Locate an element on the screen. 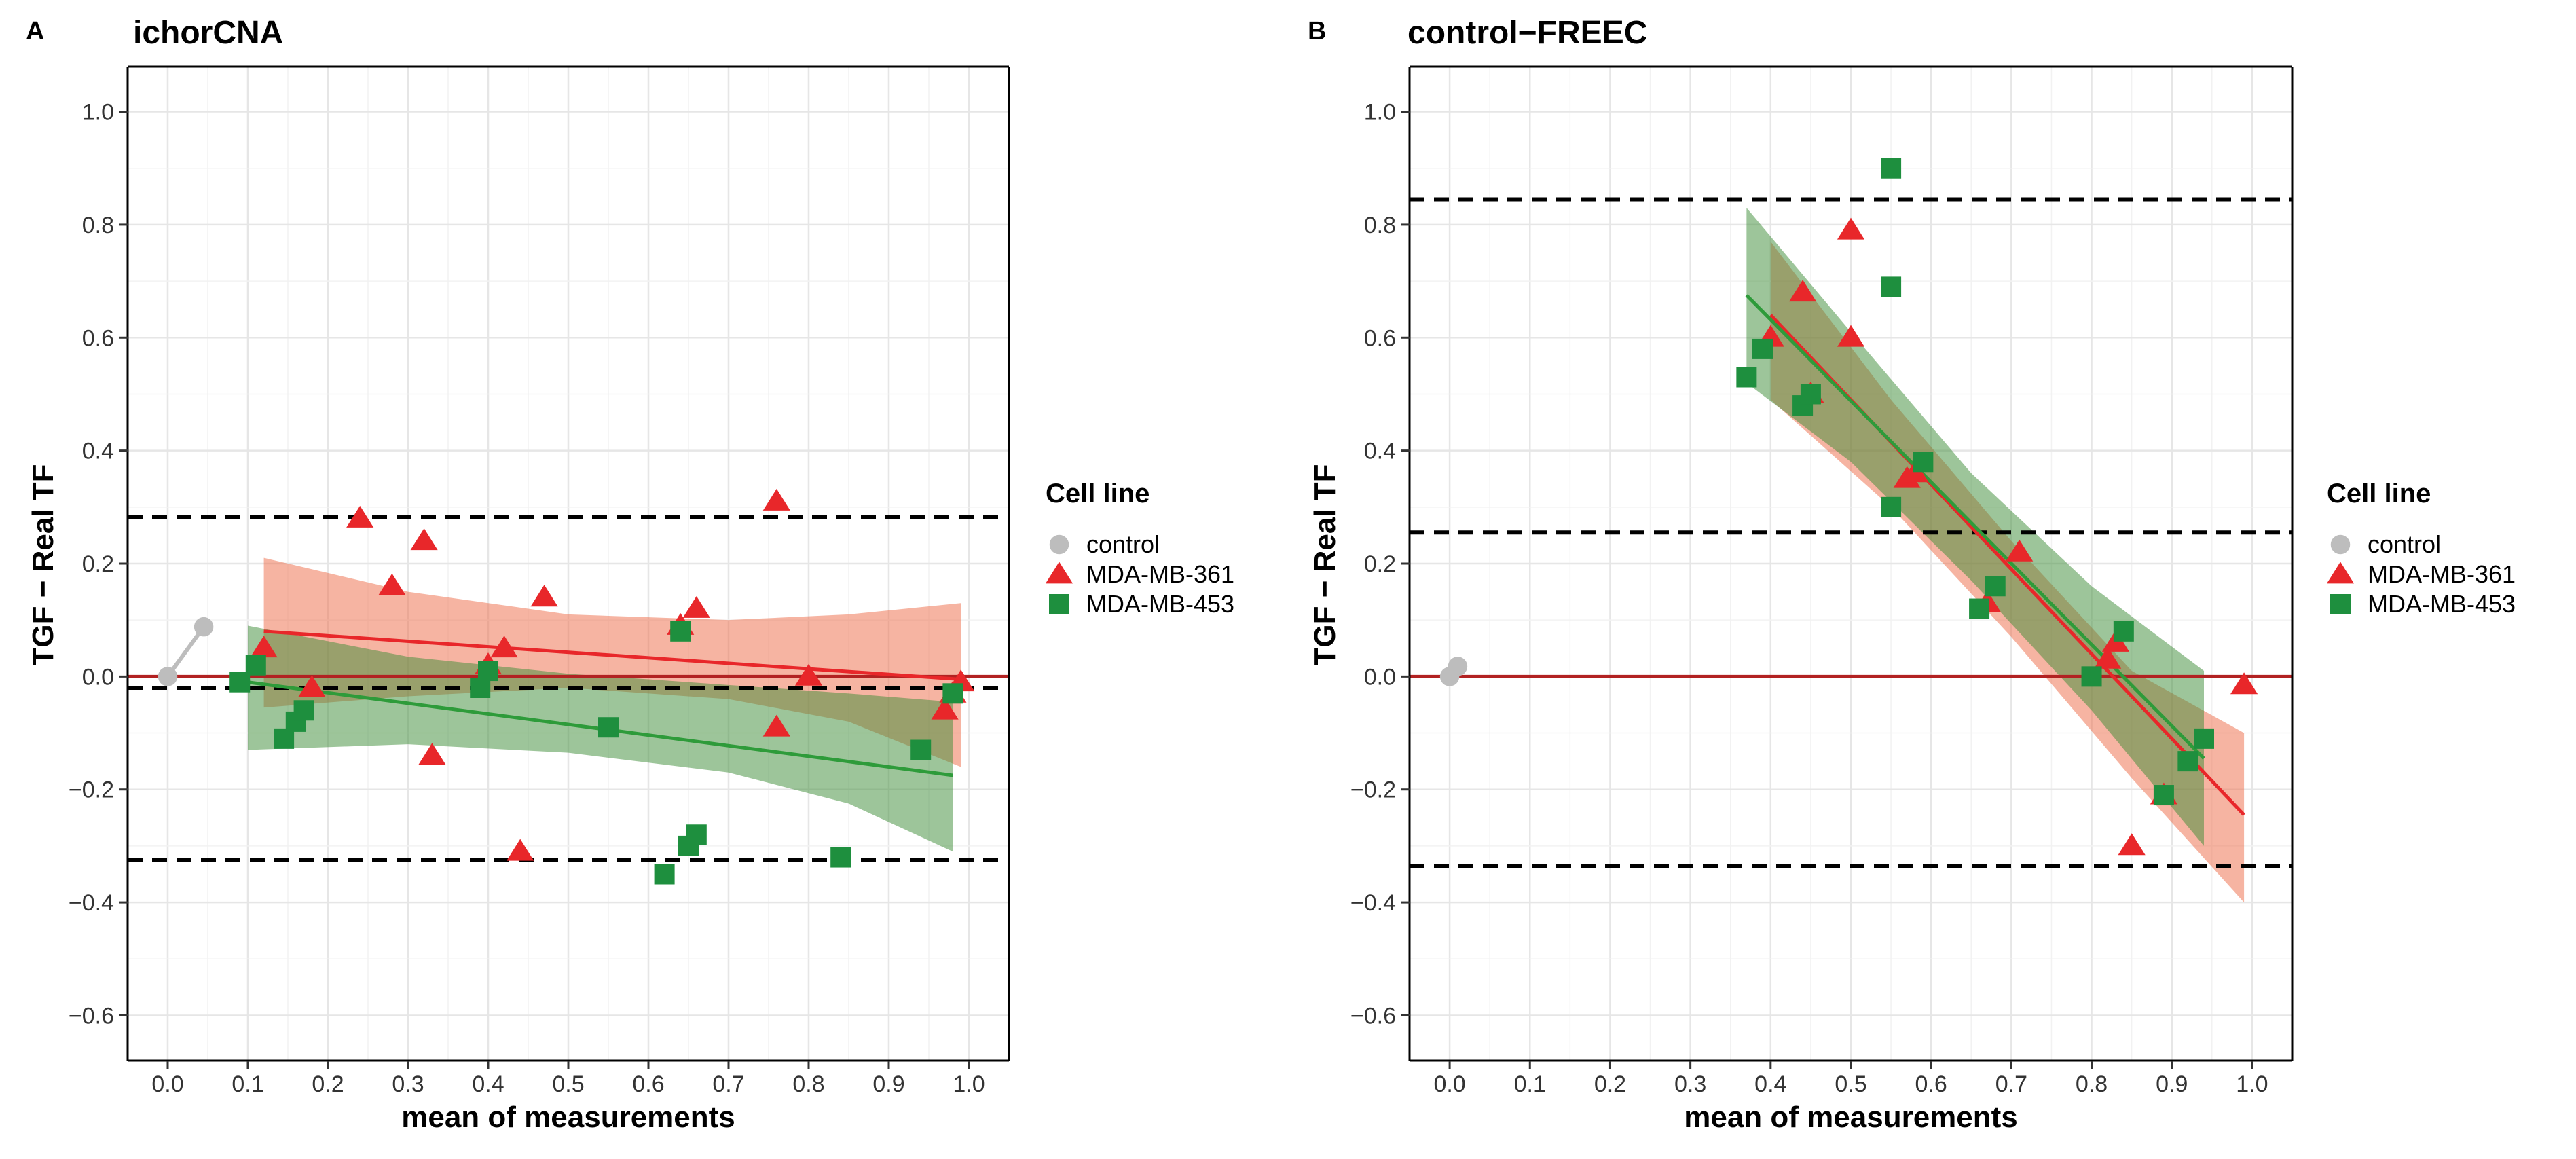 This screenshot has height=1159, width=2576. y-tick-label: −0.6 is located at coordinates (1373, 1016).